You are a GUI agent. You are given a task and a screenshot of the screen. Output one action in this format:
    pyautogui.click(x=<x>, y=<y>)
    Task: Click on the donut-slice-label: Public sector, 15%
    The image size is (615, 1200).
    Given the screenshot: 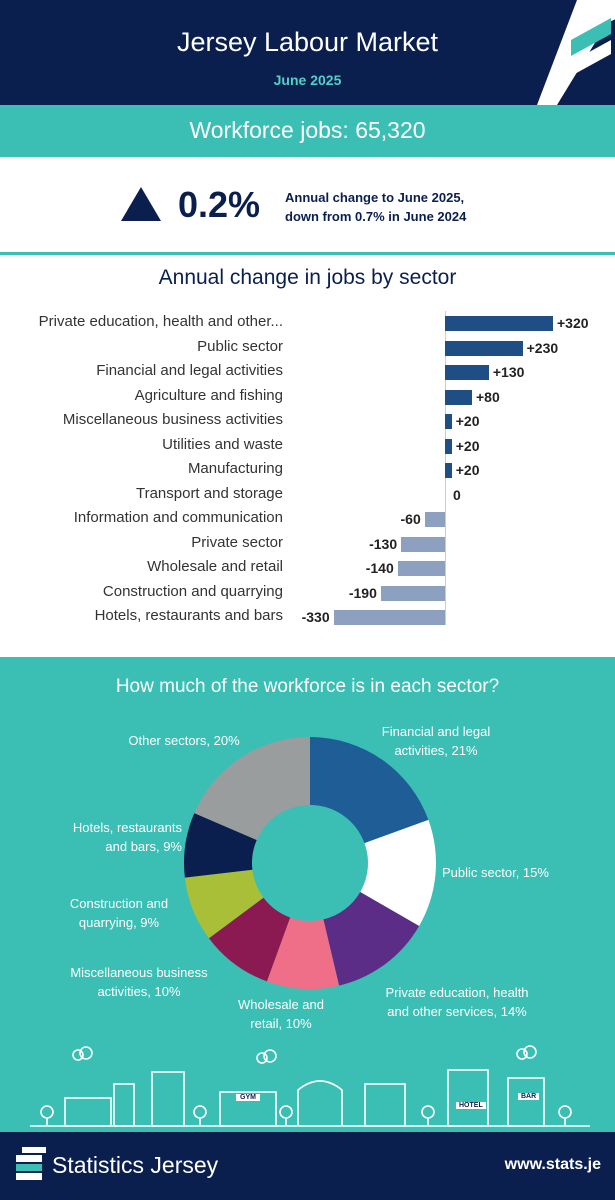 What is the action you would take?
    pyautogui.click(x=522, y=872)
    